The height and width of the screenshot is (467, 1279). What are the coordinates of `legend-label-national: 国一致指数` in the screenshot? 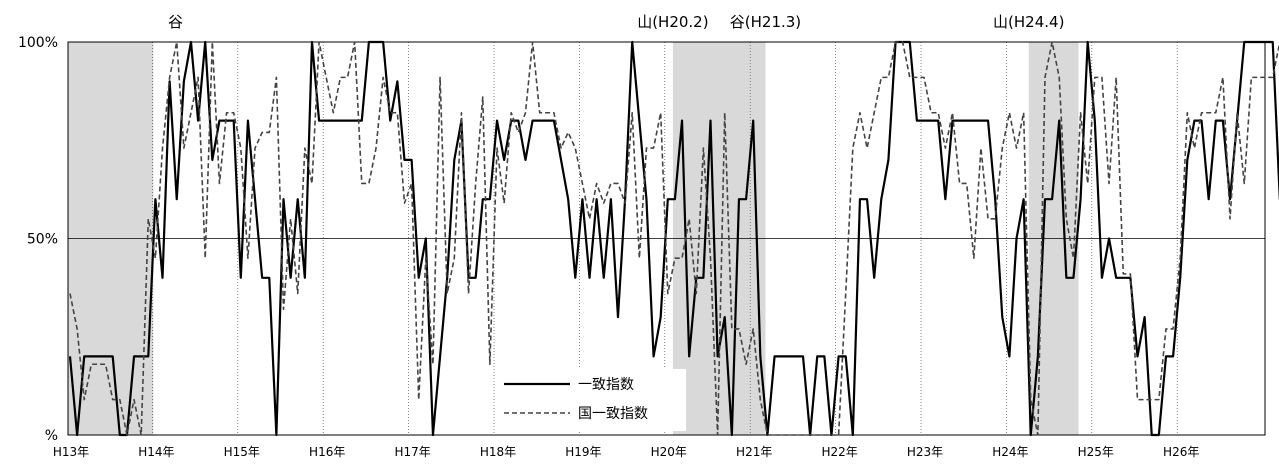 It's located at (613, 414).